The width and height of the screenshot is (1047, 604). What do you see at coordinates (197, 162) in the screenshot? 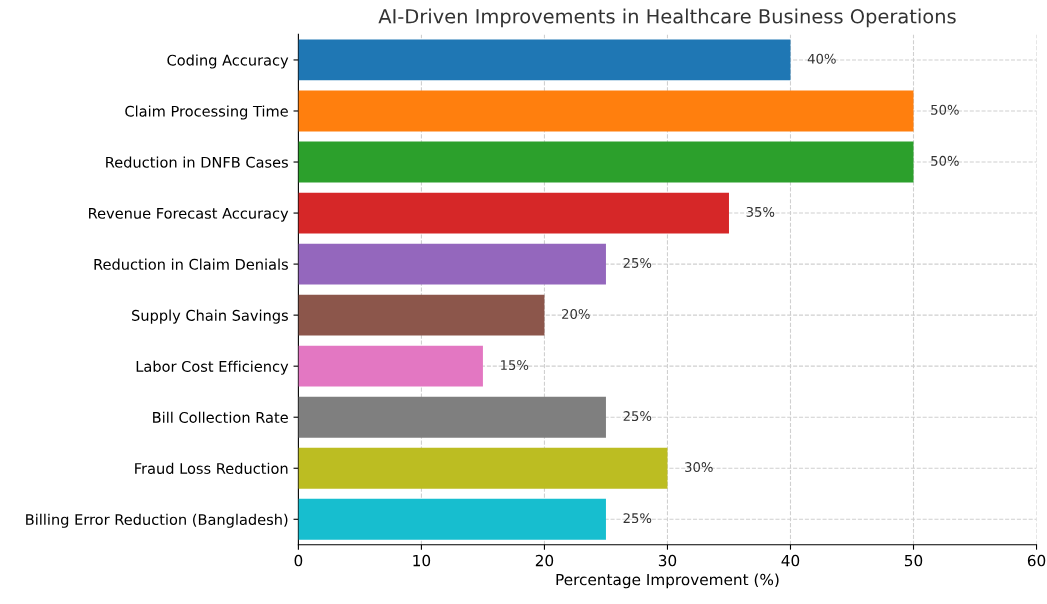
I see `y-tick-label: Reduction in DNFB Cases` at bounding box center [197, 162].